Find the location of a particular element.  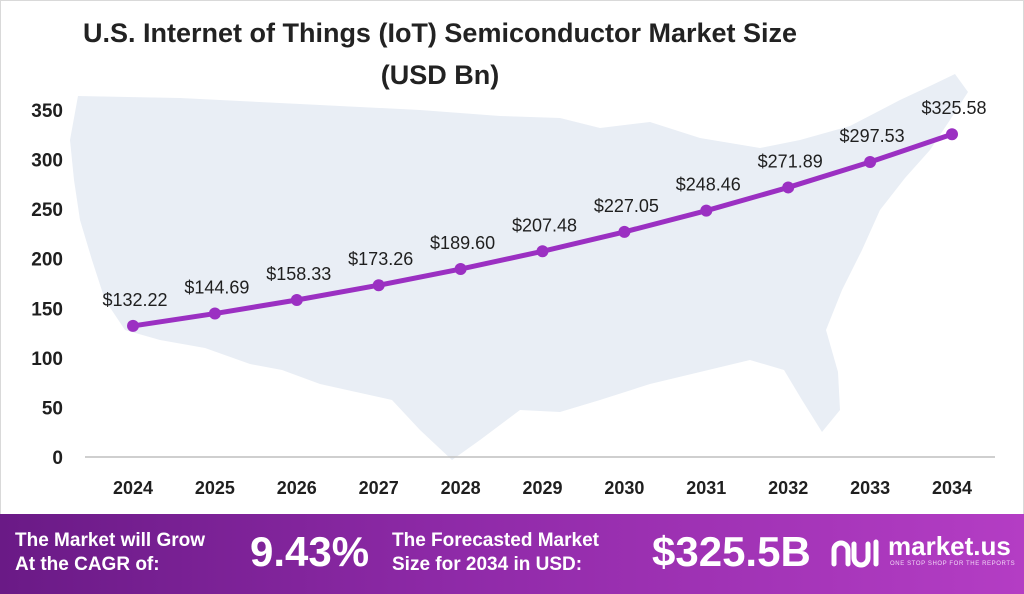

forecast-value: $325.5B is located at coordinates (731, 551).